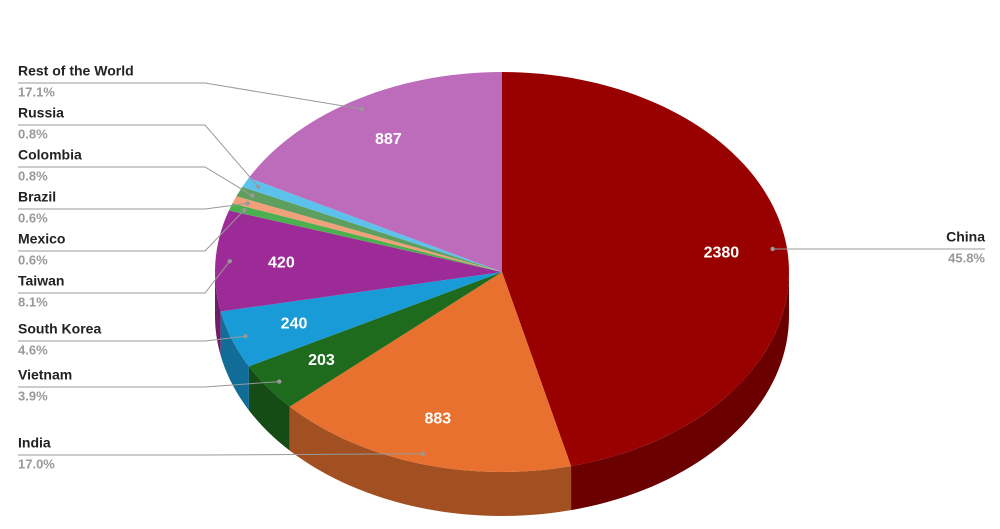 The image size is (1000, 529). What do you see at coordinates (965, 237) in the screenshot?
I see `category-label: China` at bounding box center [965, 237].